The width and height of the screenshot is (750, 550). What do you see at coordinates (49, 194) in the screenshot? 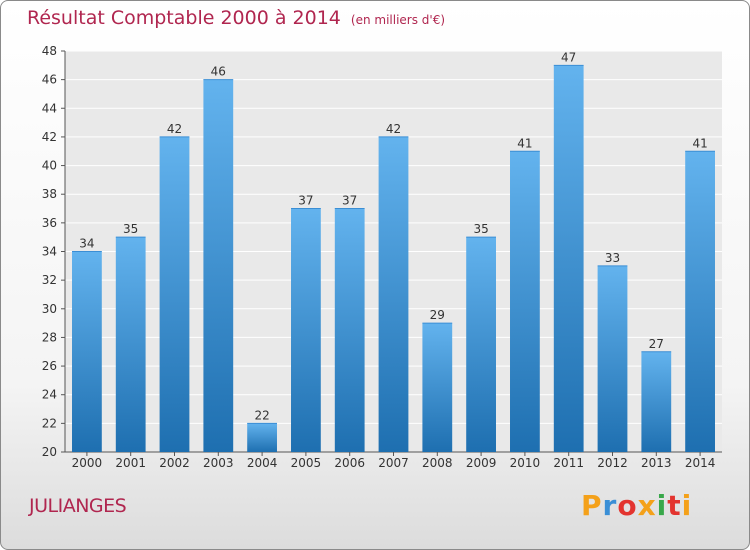
I see `y-tick-label: 38` at bounding box center [49, 194].